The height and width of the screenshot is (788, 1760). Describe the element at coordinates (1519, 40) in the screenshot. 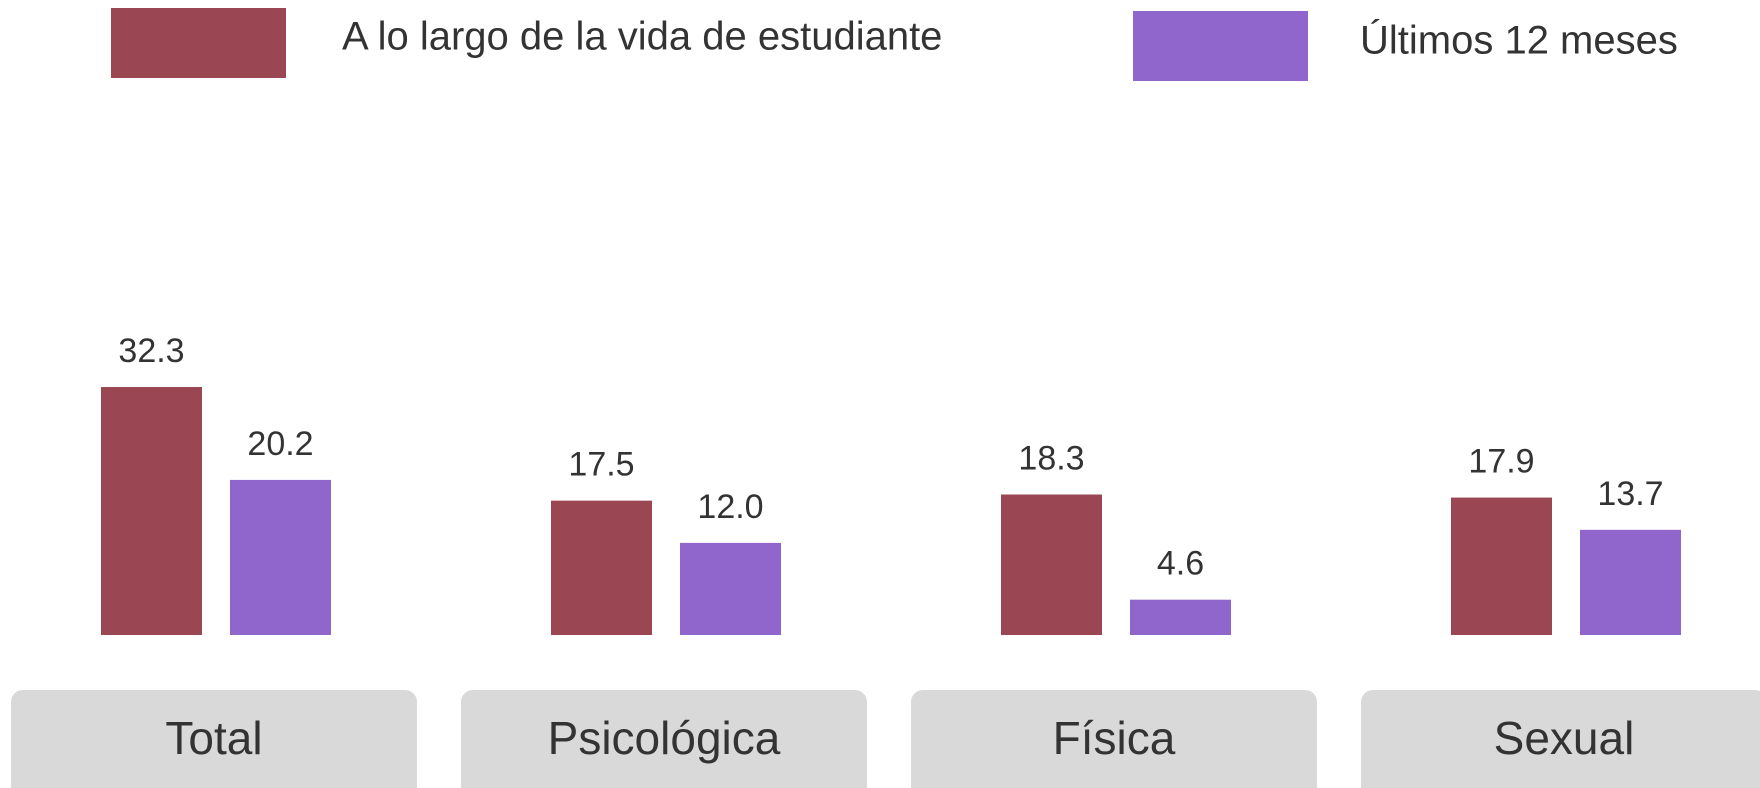

I see `legend-label: Últimos 12 meses` at that location.